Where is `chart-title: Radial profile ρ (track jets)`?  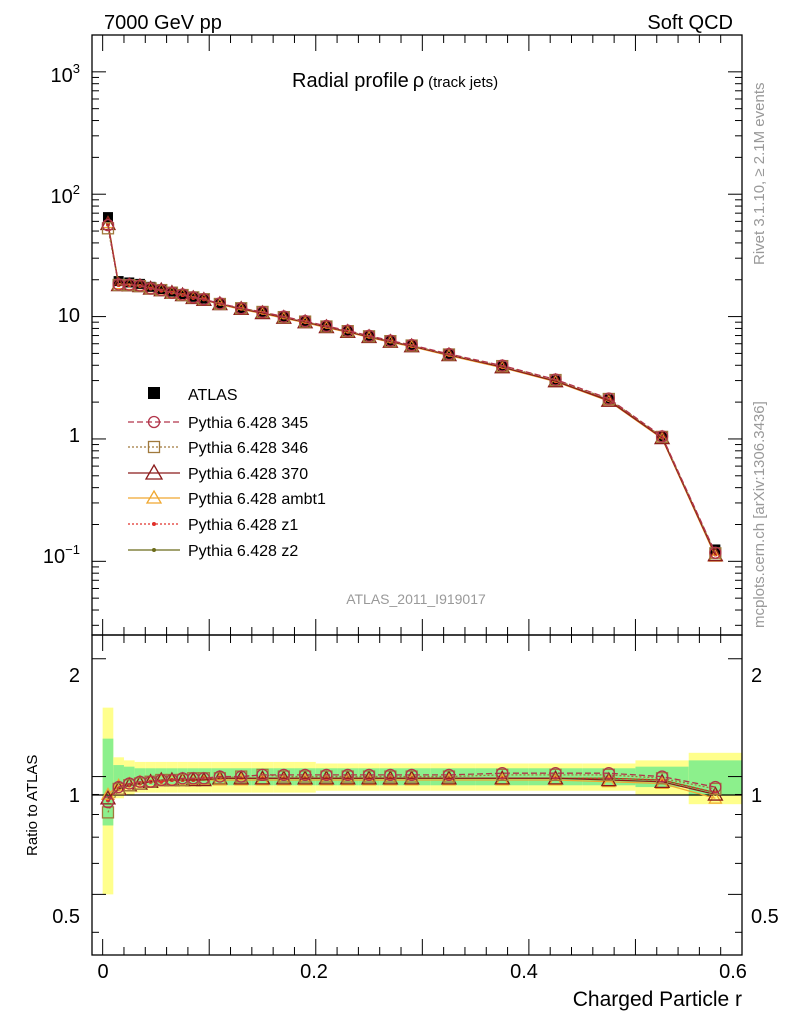 chart-title: Radial profile ρ (track jets) is located at coordinates (395, 81).